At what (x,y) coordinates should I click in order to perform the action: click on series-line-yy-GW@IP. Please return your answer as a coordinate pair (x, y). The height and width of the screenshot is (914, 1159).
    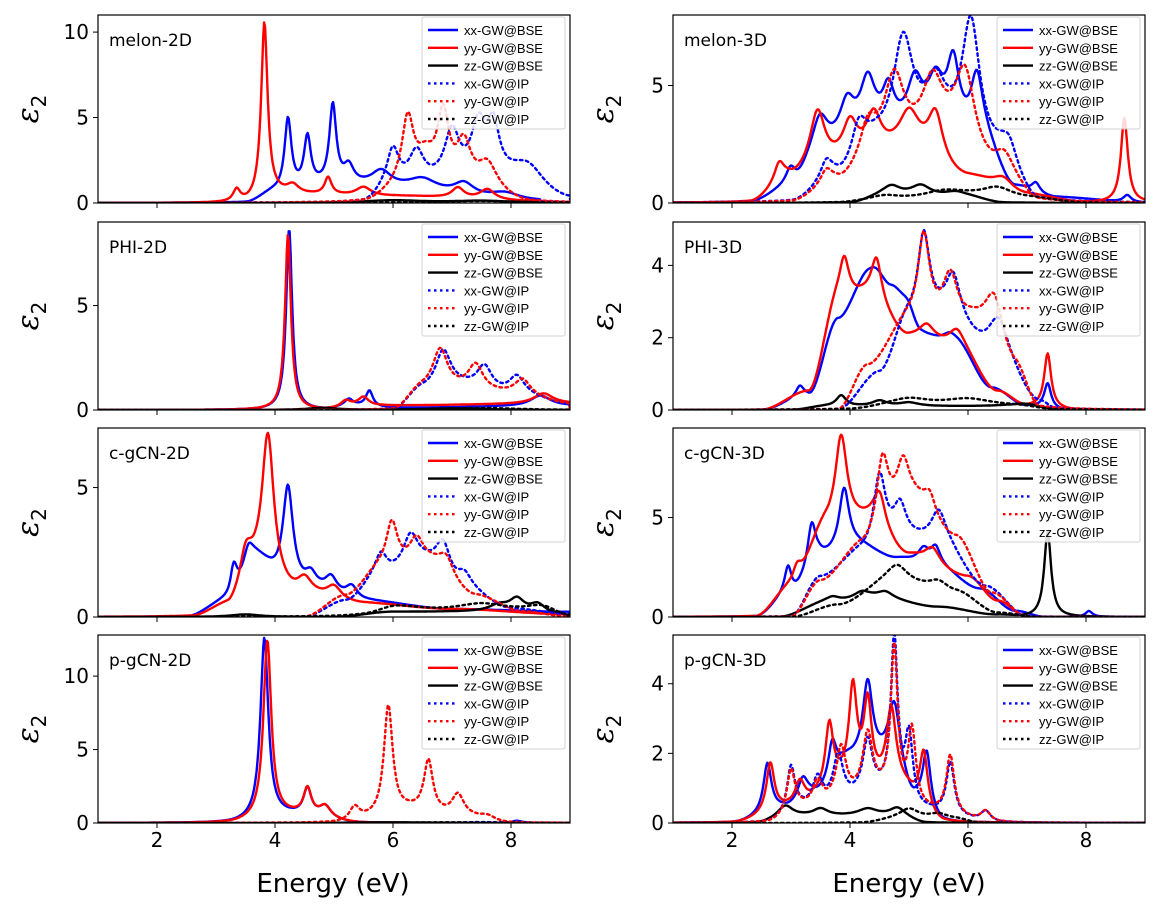
    Looking at the image, I should click on (334, 378).